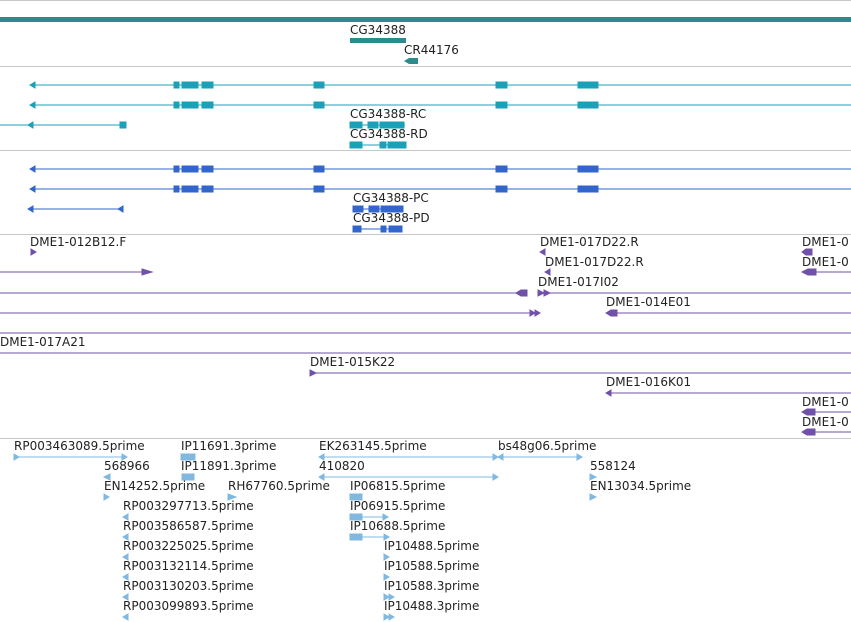  Describe the element at coordinates (391, 218) in the screenshot. I see `protein-label: CG34388-PD` at that location.